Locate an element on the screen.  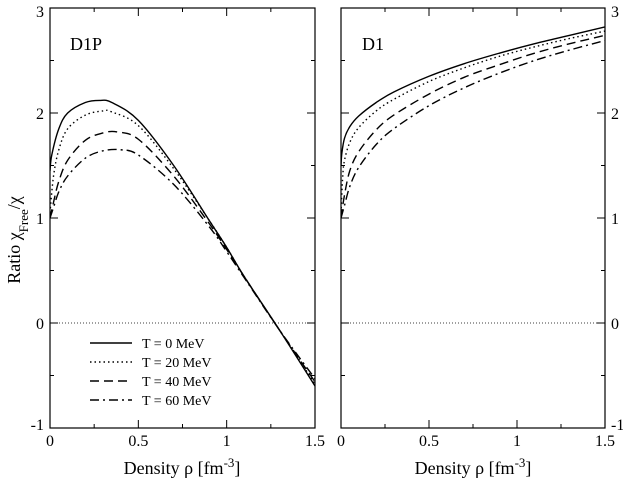
legend-entry: T = 20 MeV is located at coordinates (176, 363).